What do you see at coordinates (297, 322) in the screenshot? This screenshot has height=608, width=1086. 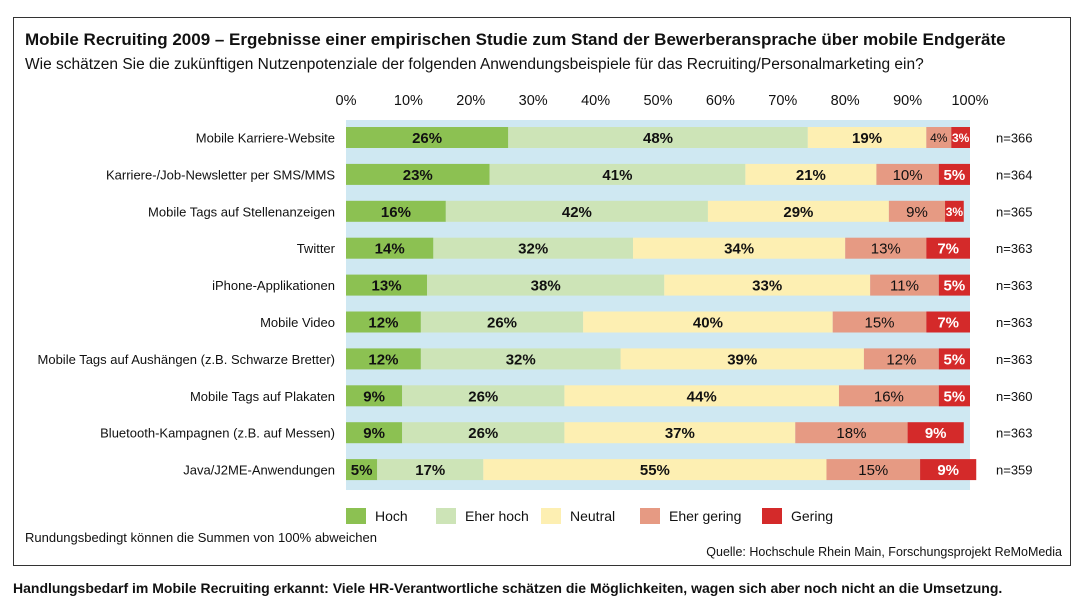 I see `category-label: Mobile Video` at bounding box center [297, 322].